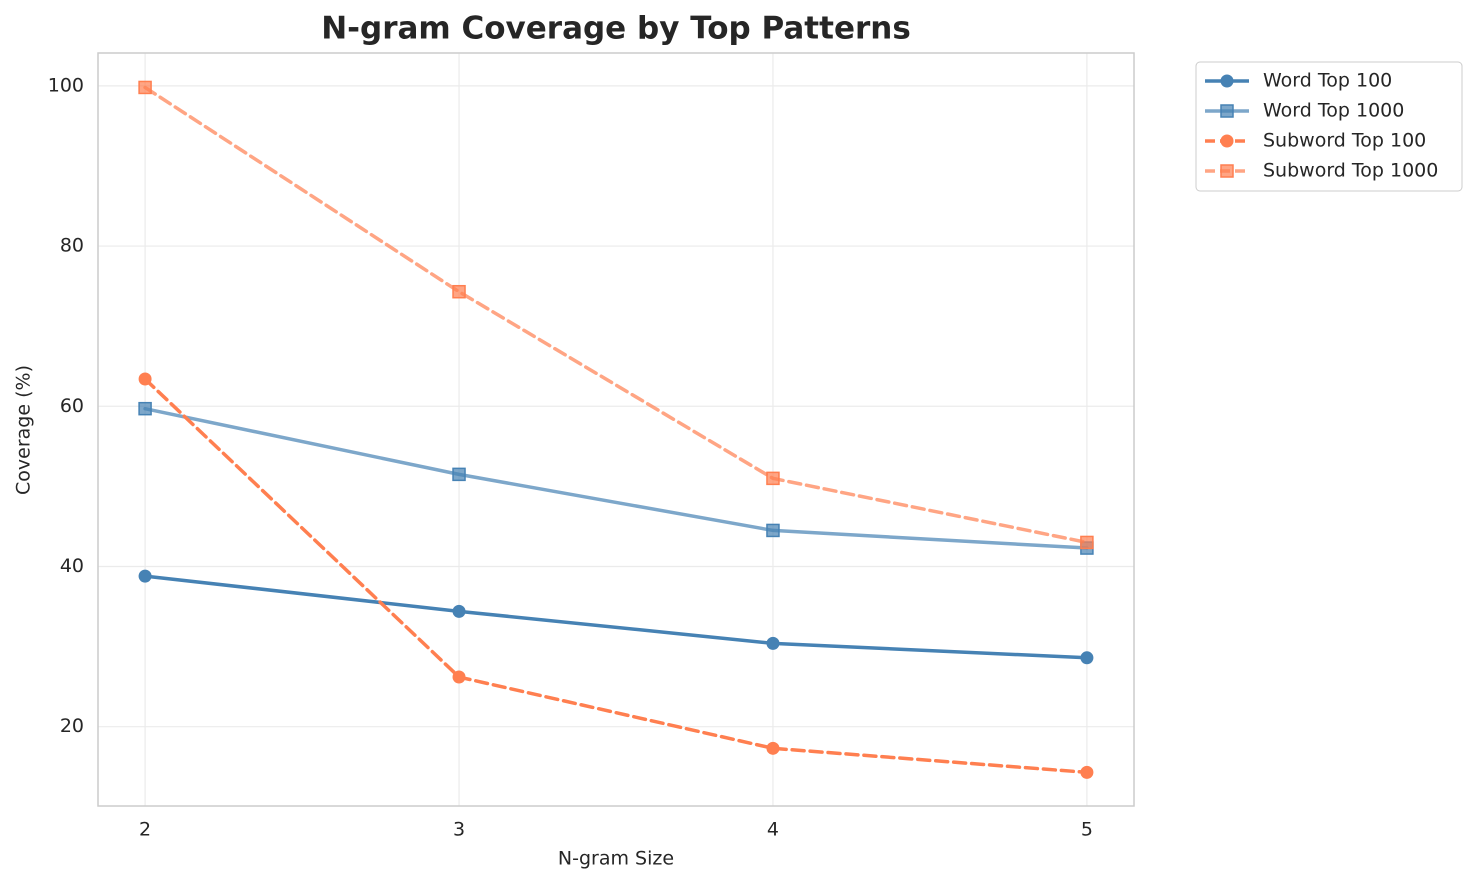  Describe the element at coordinates (1350, 171) in the screenshot. I see `legend-label: Subword Top 1000` at that location.